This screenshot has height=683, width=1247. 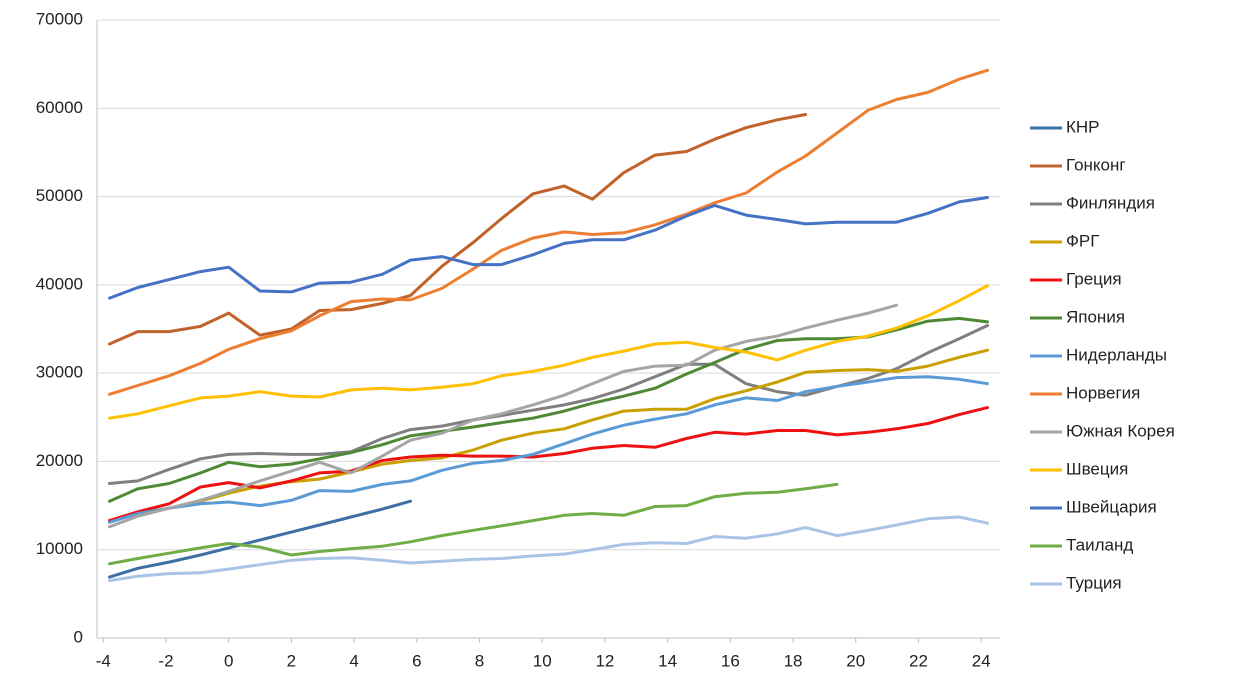 I want to click on x-tick-label: 12, so click(x=604, y=660).